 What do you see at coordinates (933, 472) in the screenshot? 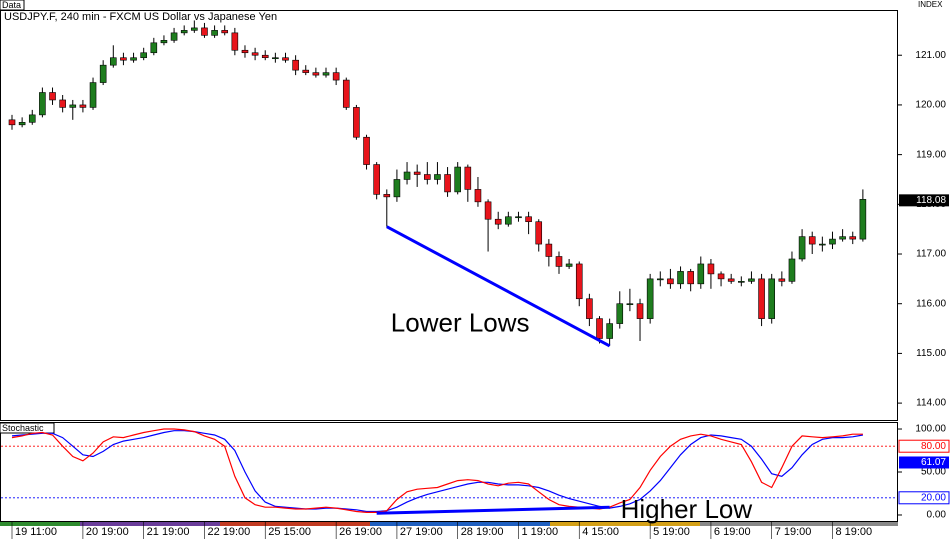
I see `y-tick-label: 50.00` at bounding box center [933, 472].